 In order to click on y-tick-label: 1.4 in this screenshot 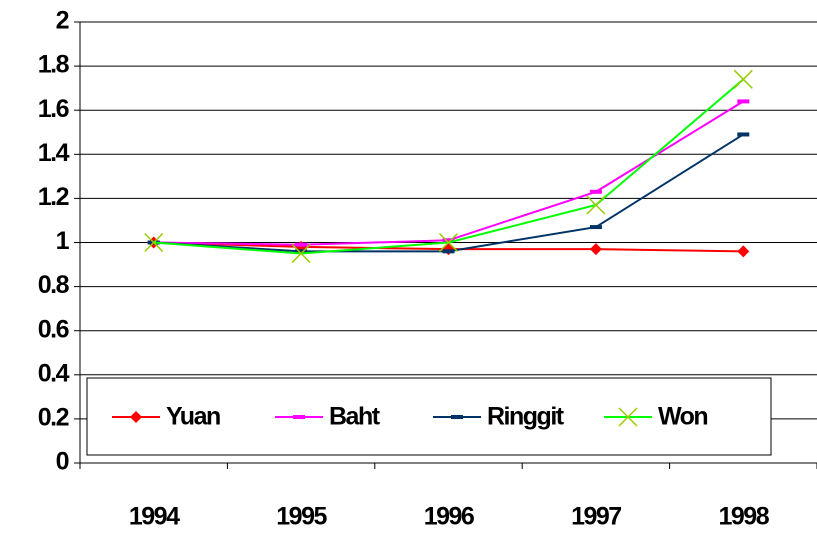, I will do `click(54, 153)`.